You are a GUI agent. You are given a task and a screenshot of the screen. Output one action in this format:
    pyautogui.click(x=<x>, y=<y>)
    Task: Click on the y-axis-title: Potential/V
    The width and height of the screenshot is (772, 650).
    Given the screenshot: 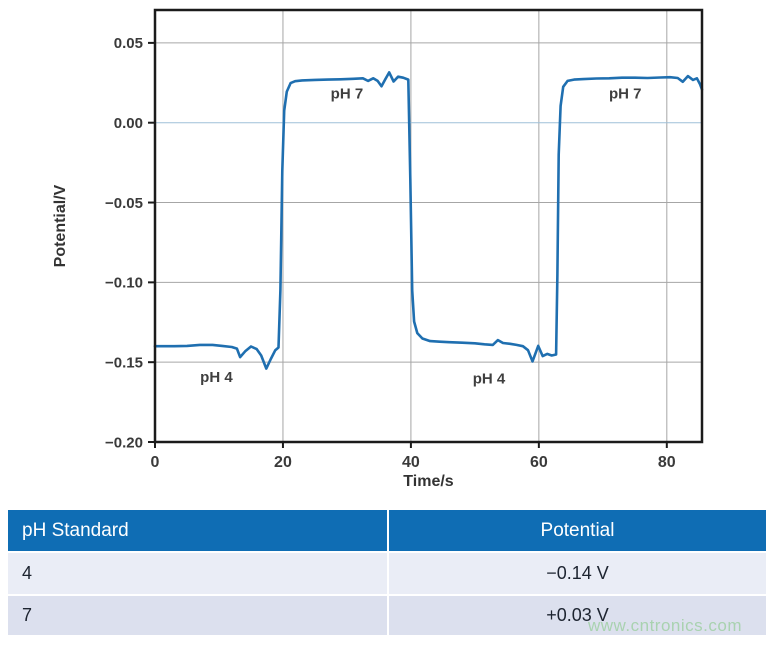 What is the action you would take?
    pyautogui.click(x=60, y=225)
    